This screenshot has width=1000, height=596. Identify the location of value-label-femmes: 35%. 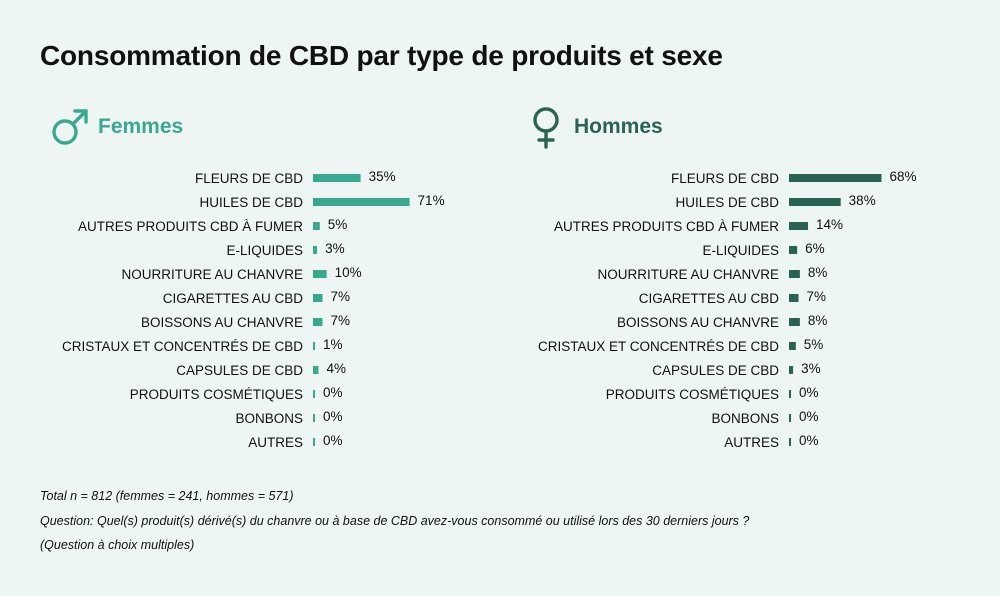
(382, 176).